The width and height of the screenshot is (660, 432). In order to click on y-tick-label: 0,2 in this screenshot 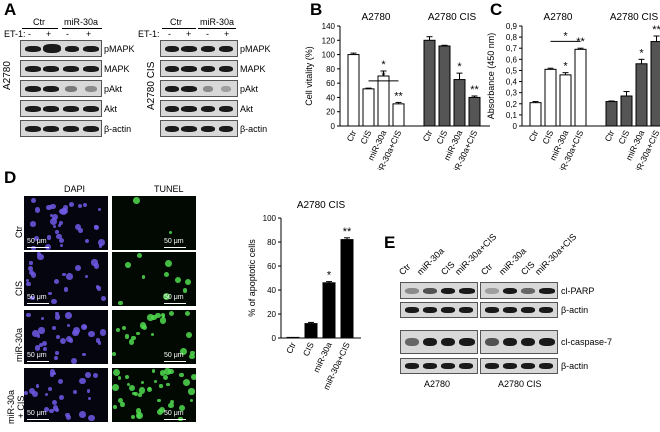, I will do `click(512, 104)`.